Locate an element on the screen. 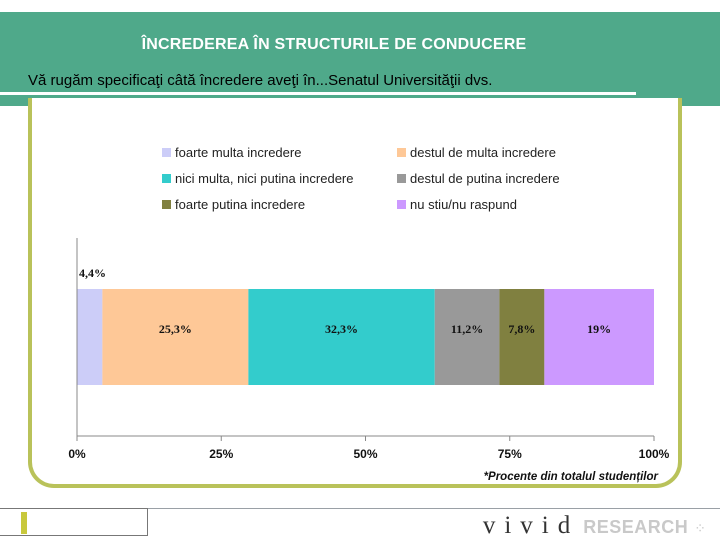  vivid-research-logo: vivid RESEARCH ⁘ is located at coordinates (594, 526).